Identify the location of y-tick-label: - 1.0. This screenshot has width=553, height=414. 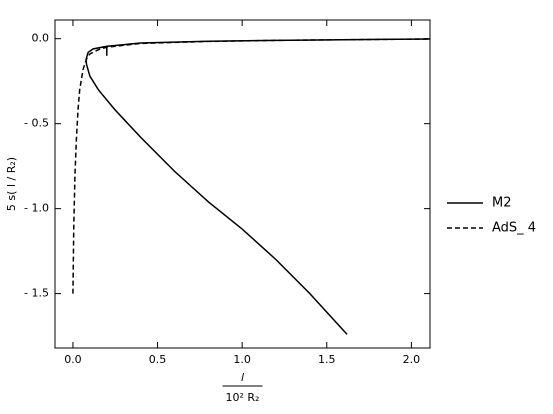
(36, 208).